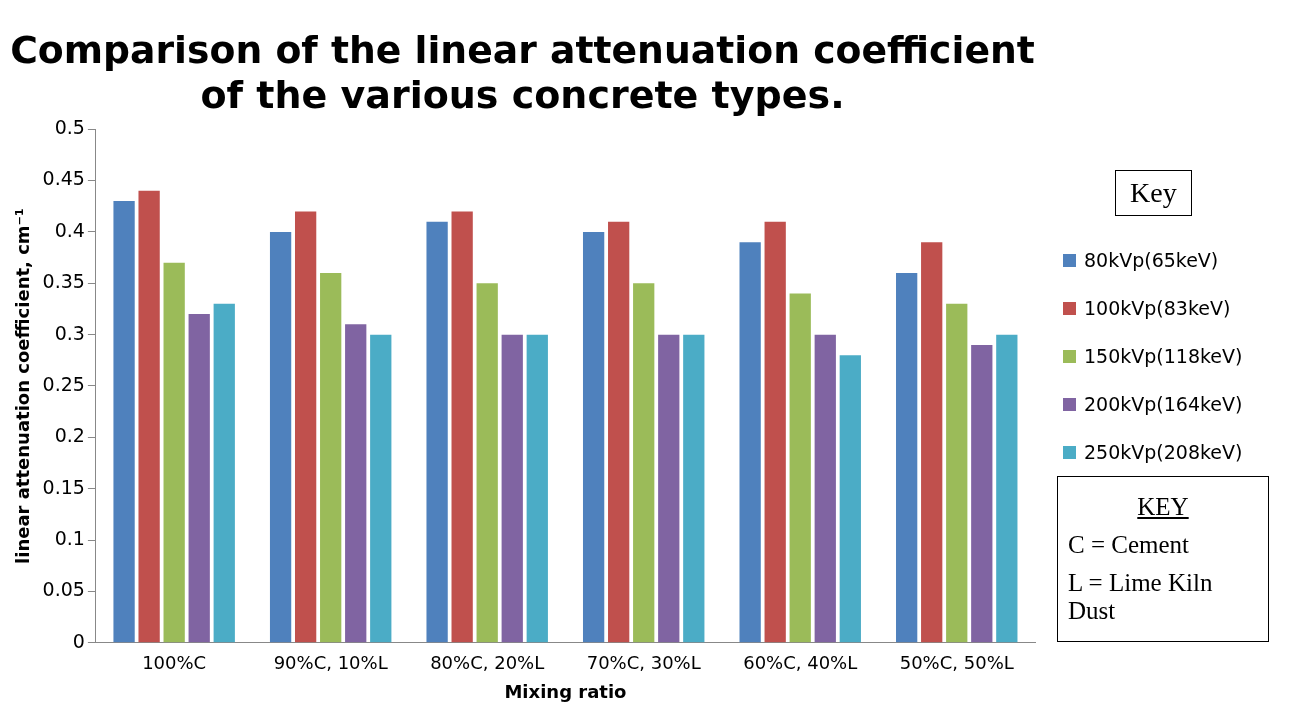  I want to click on x-axis-title: Mixing ratio, so click(565, 691).